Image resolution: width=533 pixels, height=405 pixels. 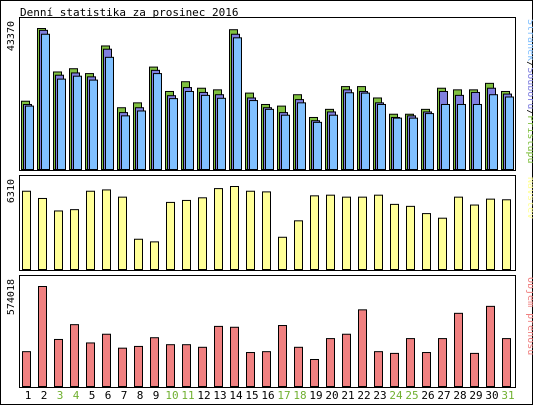 I want to click on day-label-1: 1, so click(x=28, y=395).